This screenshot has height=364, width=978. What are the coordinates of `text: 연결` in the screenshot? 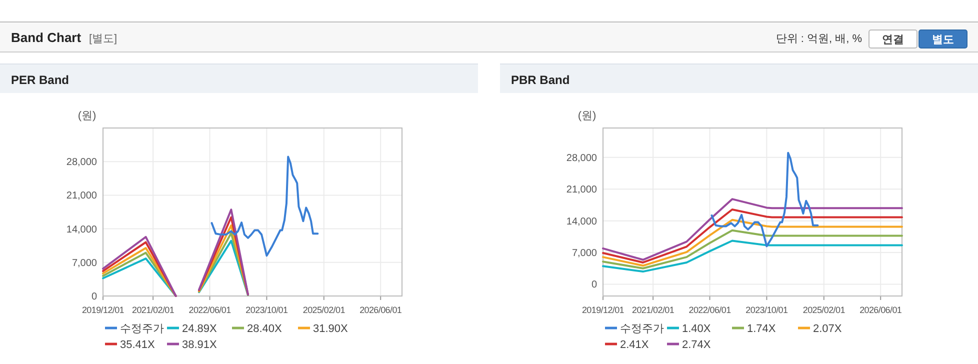 It's located at (893, 40).